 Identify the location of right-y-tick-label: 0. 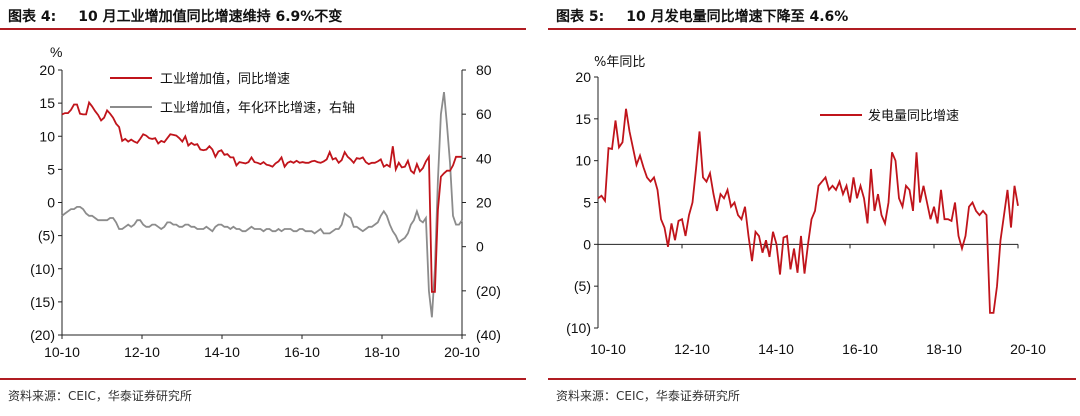
(587, 244).